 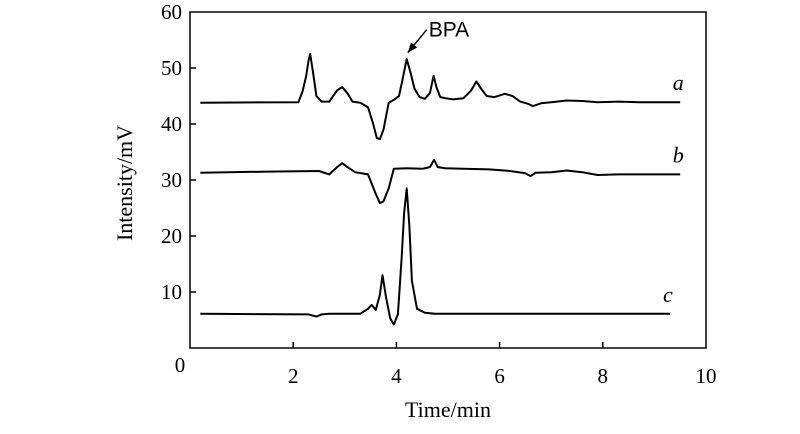 What do you see at coordinates (448, 409) in the screenshot?
I see `x-axis-label: Time/min` at bounding box center [448, 409].